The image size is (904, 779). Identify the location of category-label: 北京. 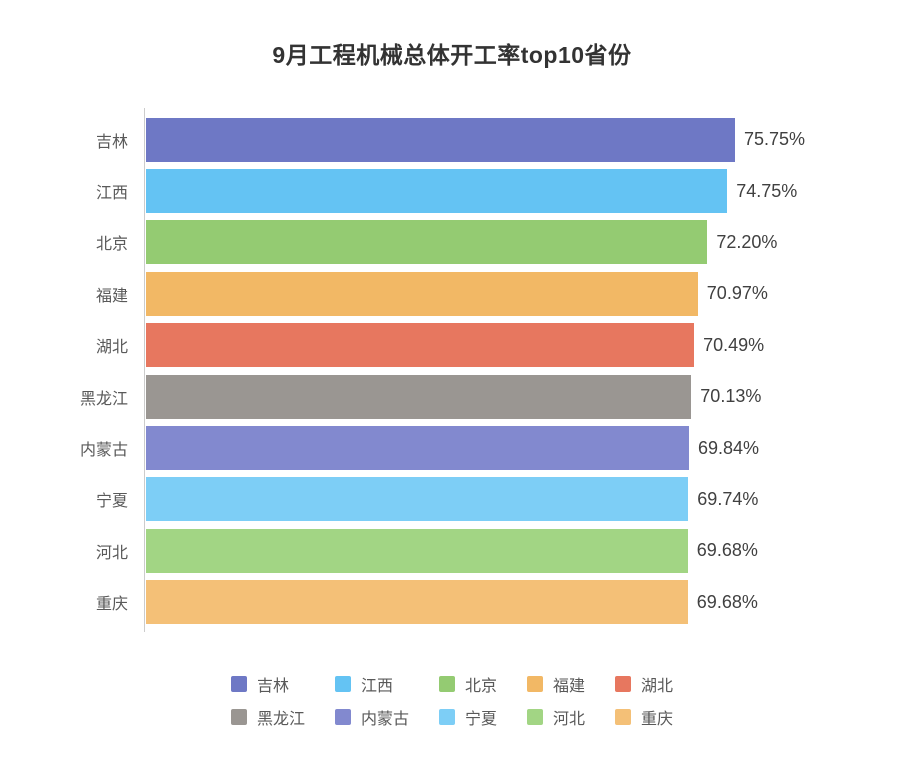
(111, 245).